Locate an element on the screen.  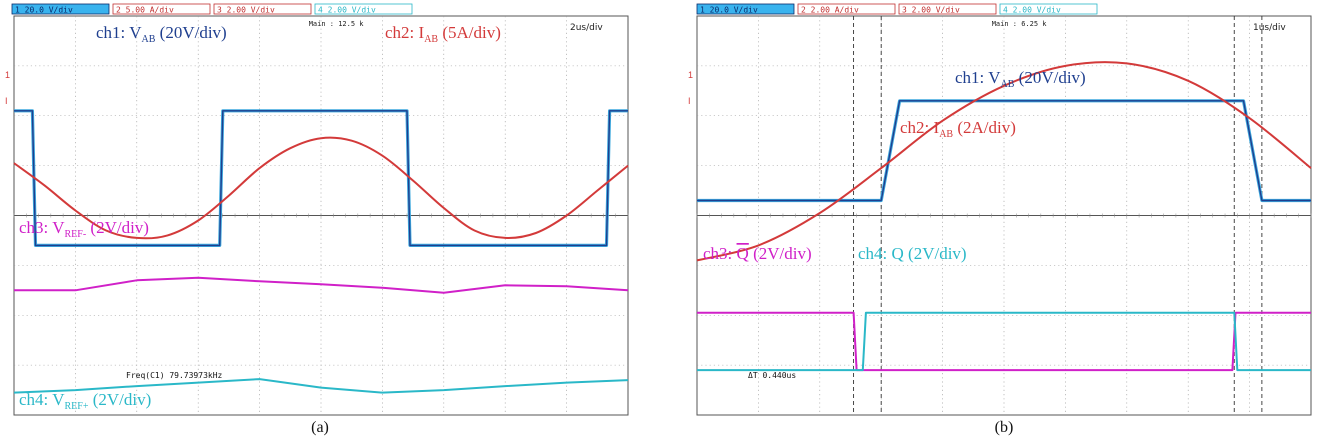
channel-label-subscript: REF- is located at coordinates (76, 234).